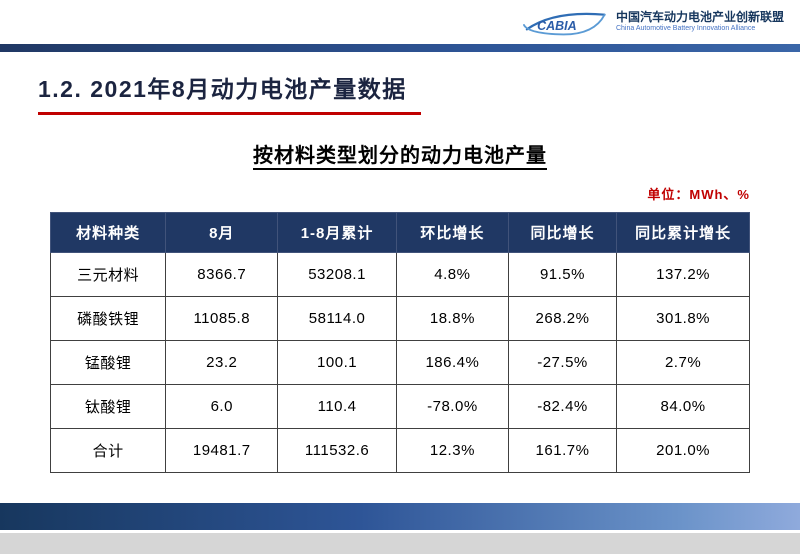  What do you see at coordinates (452, 274) in the screenshot?
I see `table-cell: 4.8%` at bounding box center [452, 274].